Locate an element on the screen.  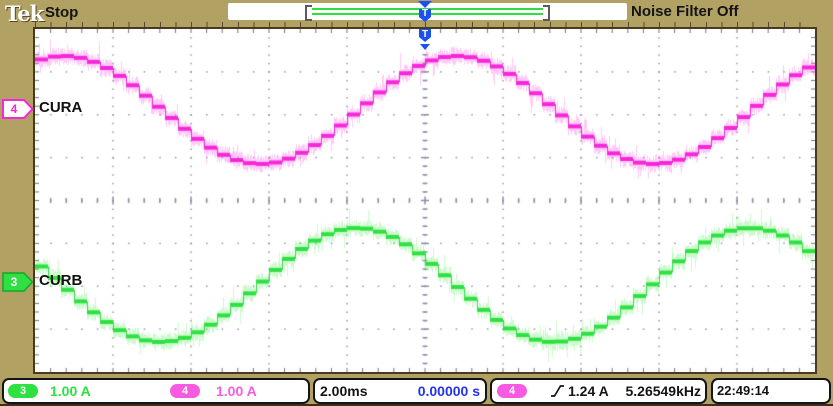
channel3-ground-marker: 3 is located at coordinates (18, 282).